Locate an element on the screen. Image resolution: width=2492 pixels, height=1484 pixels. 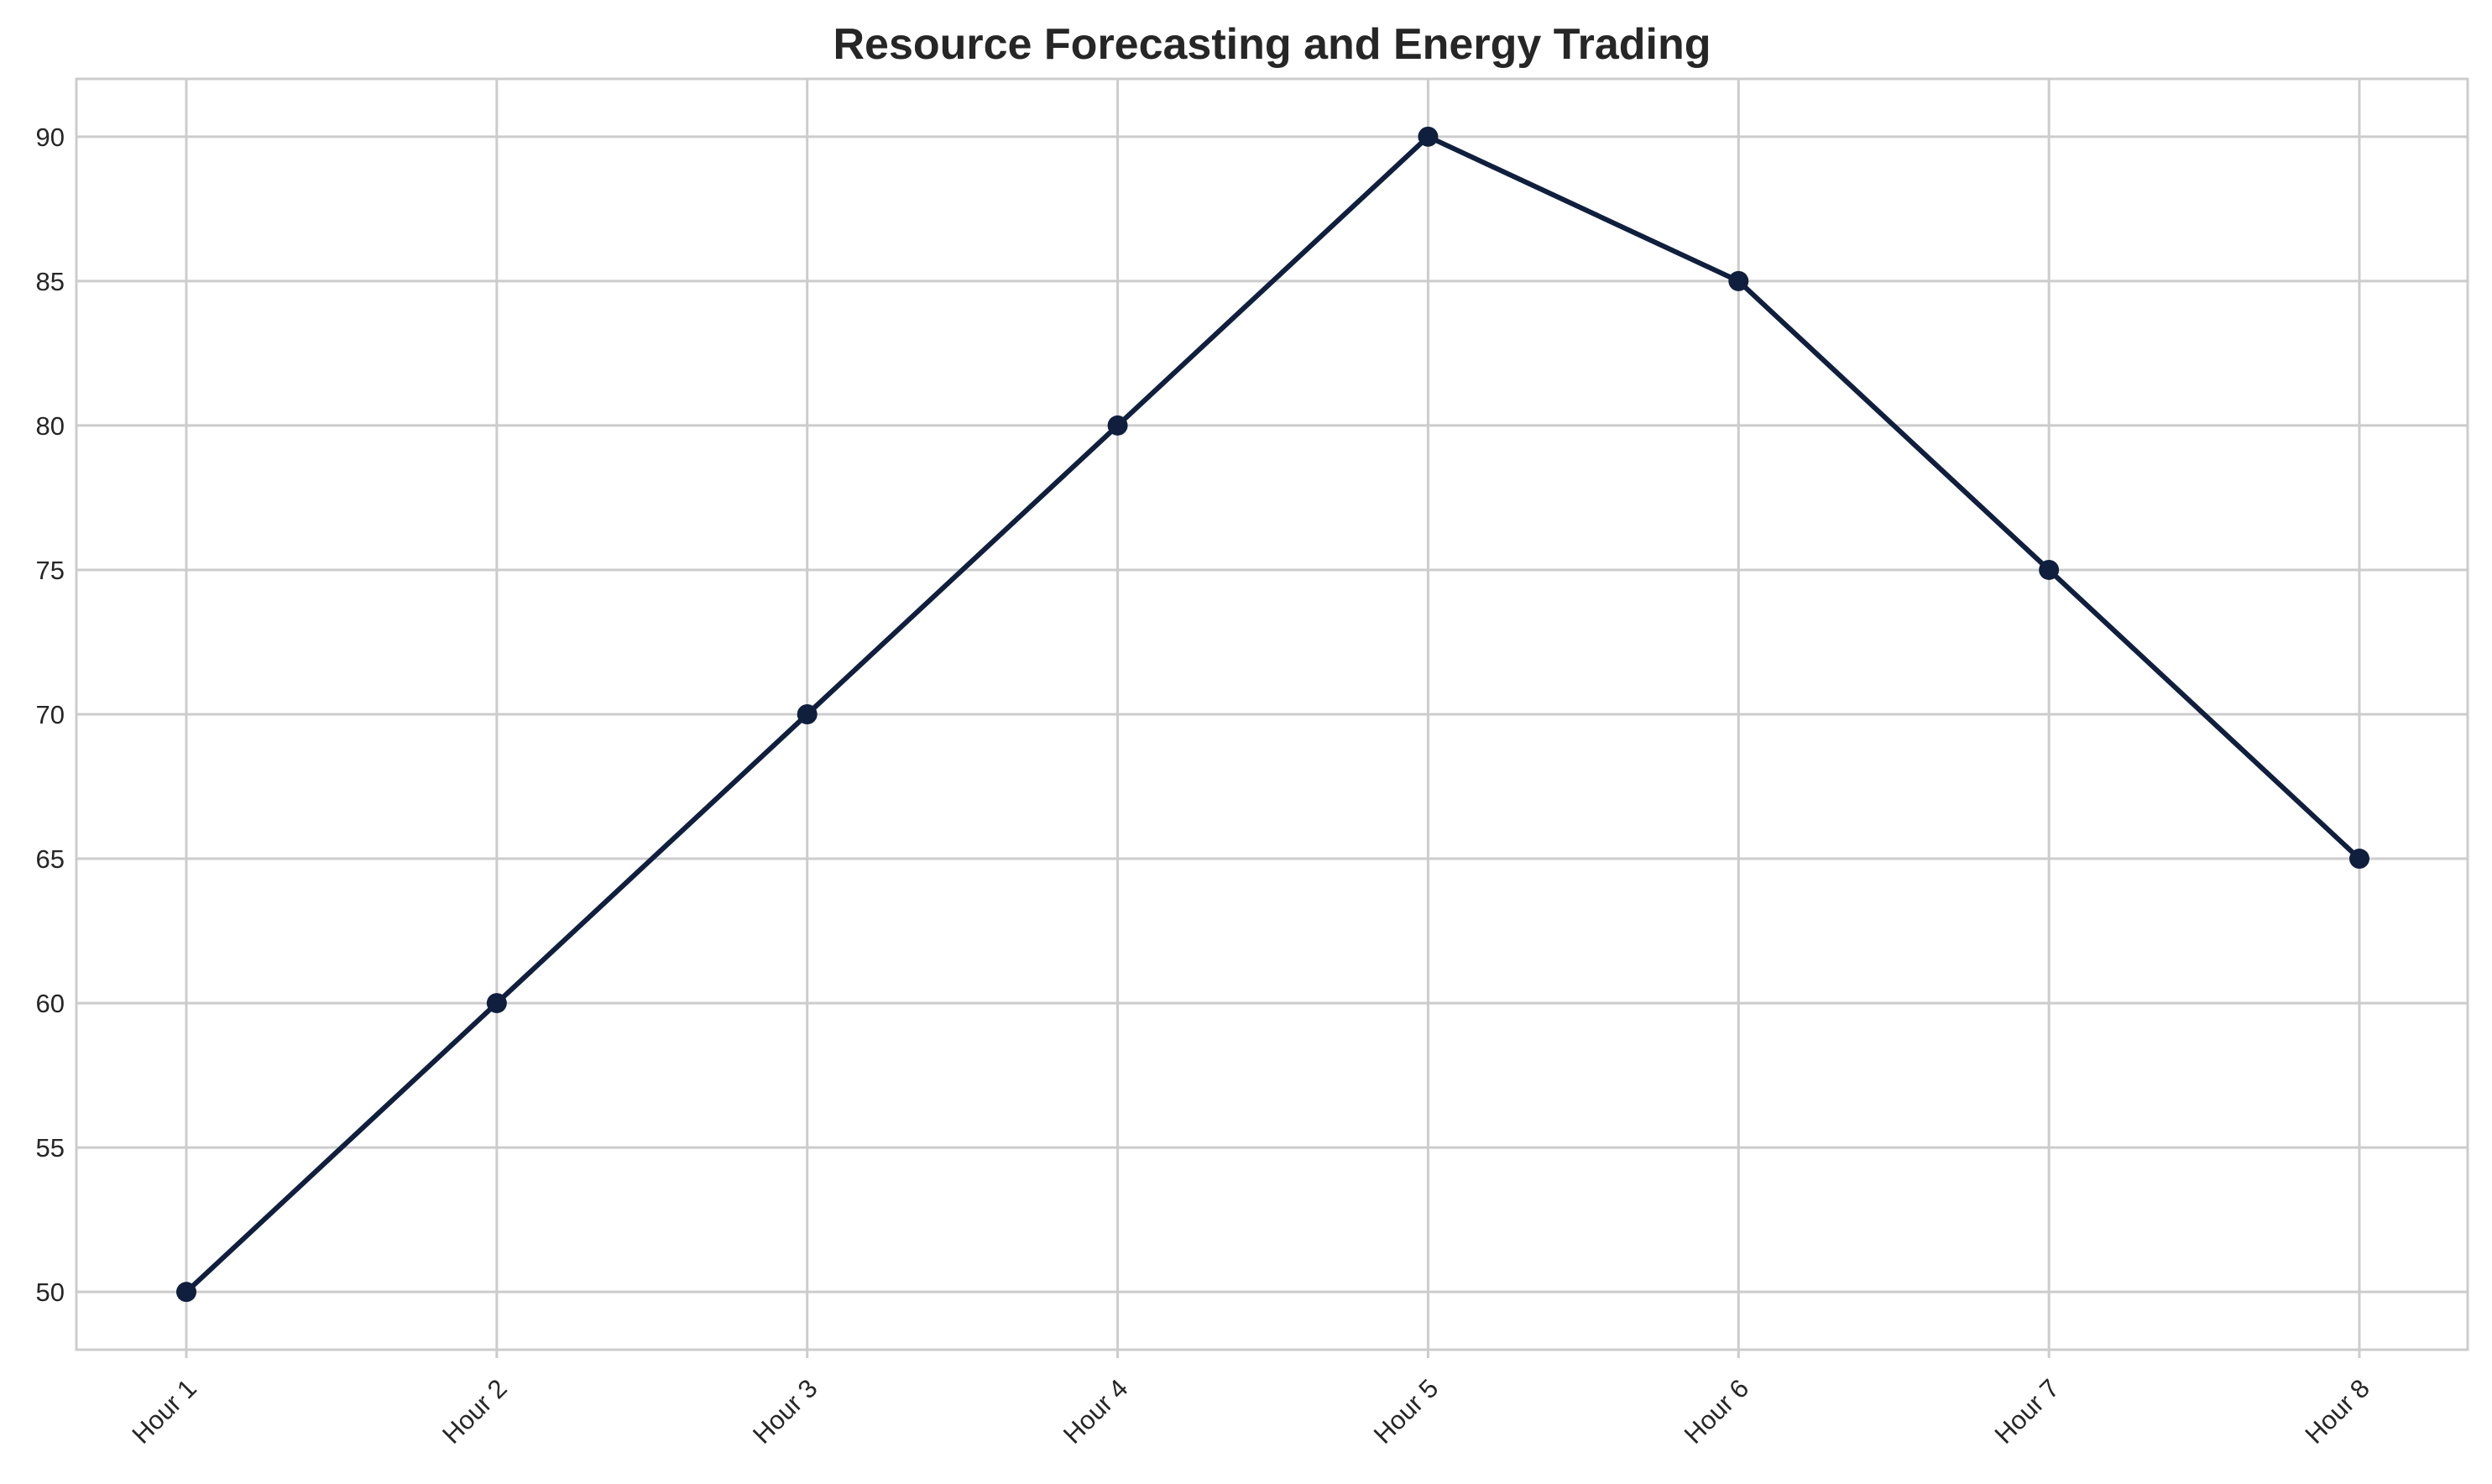
y-tick-label: 70 is located at coordinates (50, 714).